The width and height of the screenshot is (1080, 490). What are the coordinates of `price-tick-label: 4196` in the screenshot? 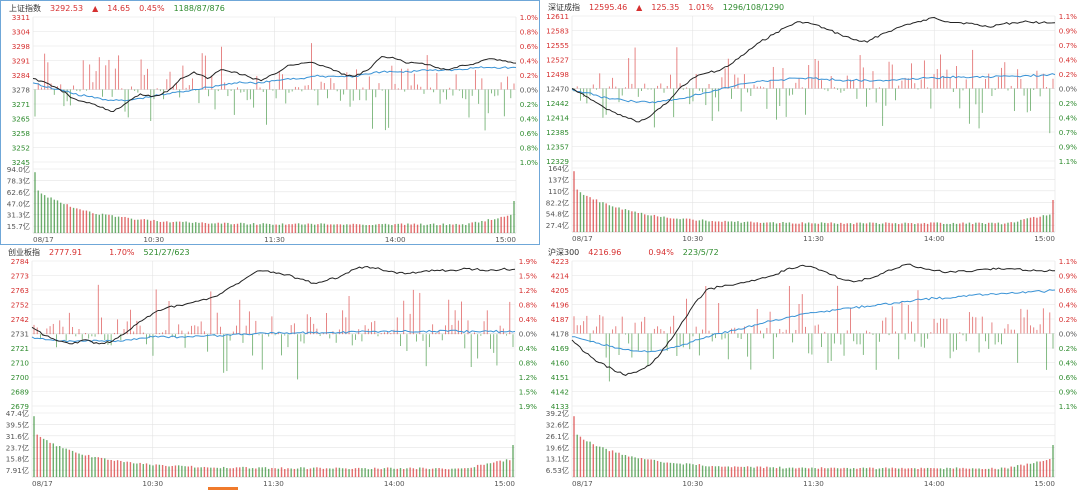 It's located at (560, 305).